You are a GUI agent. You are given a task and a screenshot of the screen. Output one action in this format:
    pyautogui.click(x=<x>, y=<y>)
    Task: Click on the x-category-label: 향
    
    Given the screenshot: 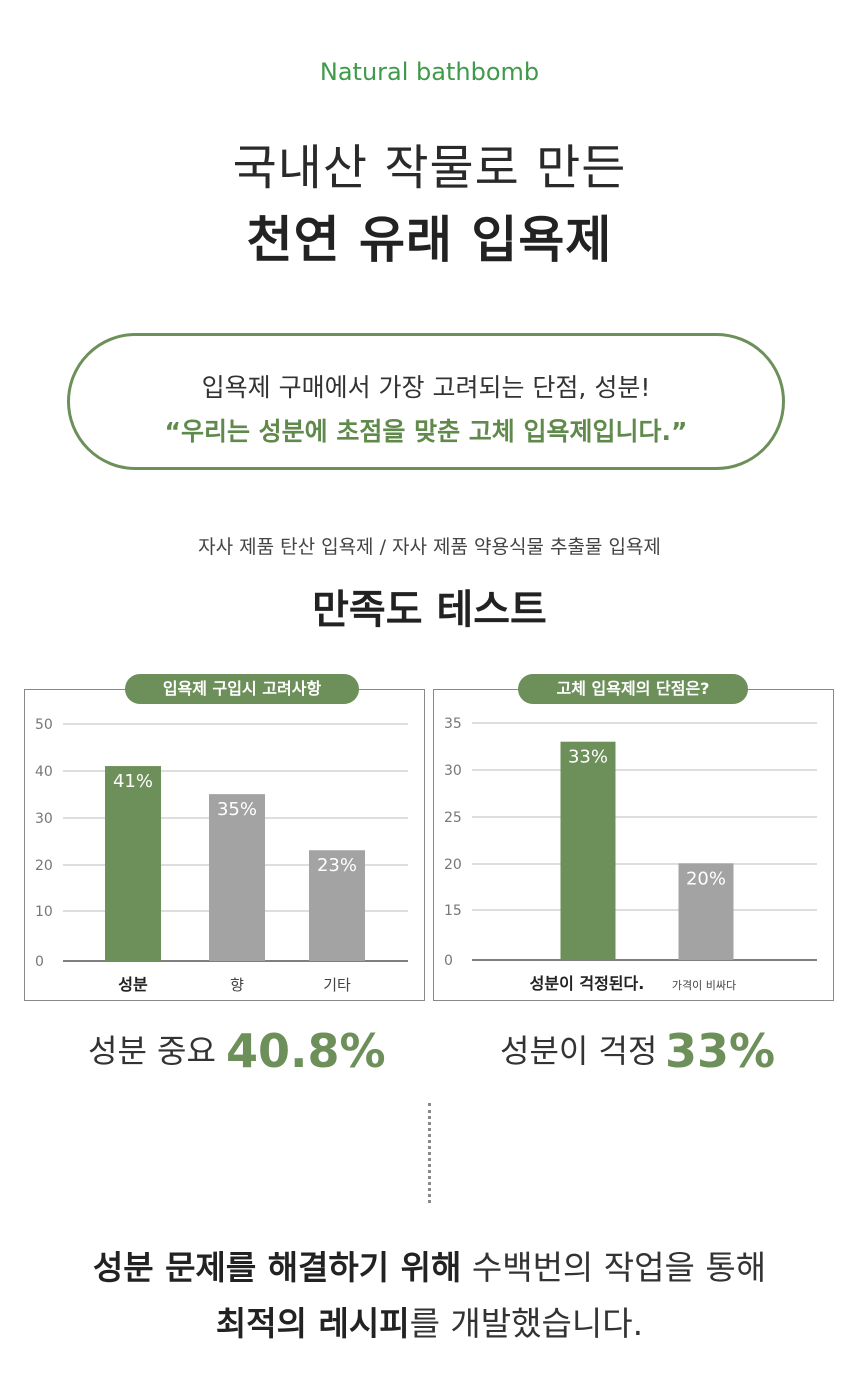 What is the action you would take?
    pyautogui.click(x=237, y=985)
    